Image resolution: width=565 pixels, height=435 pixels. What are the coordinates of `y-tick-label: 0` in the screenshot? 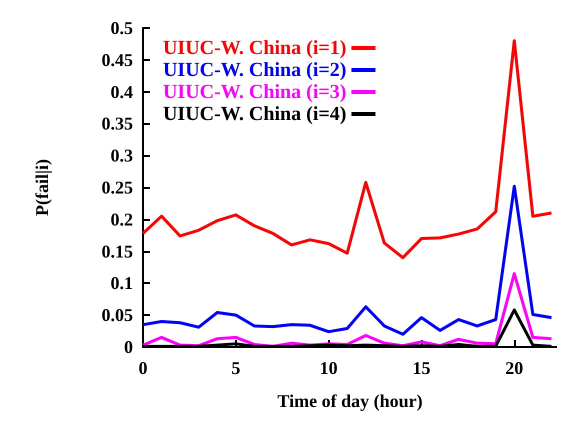 It's located at (128, 347).